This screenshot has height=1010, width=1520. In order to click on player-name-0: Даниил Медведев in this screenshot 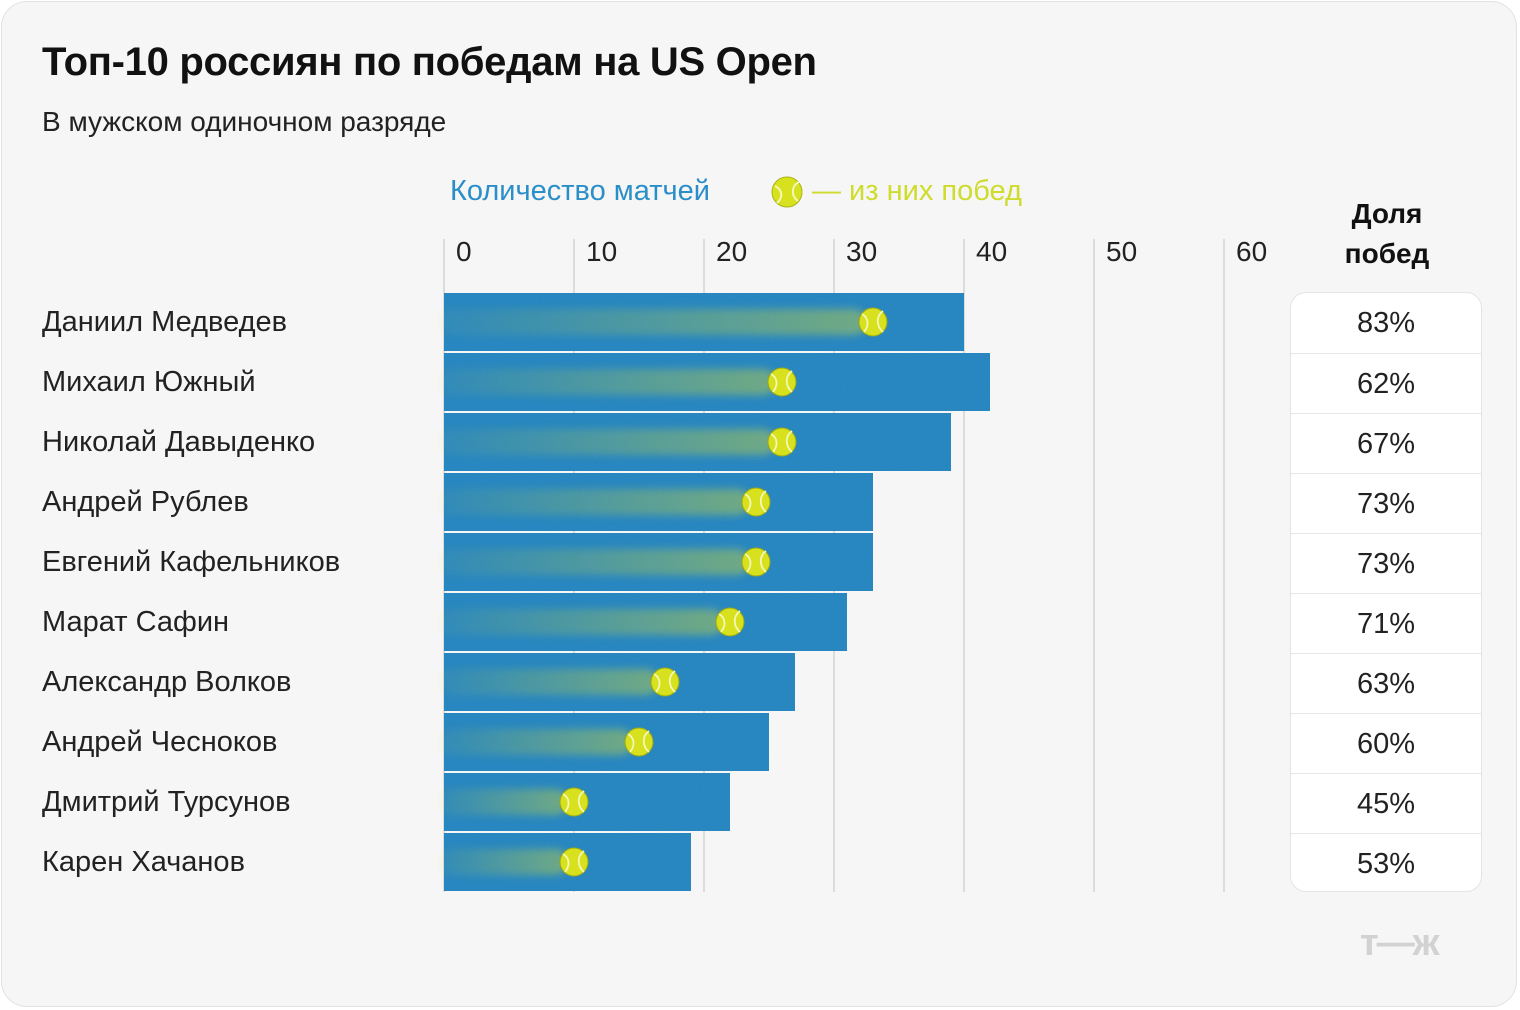, I will do `click(165, 322)`.